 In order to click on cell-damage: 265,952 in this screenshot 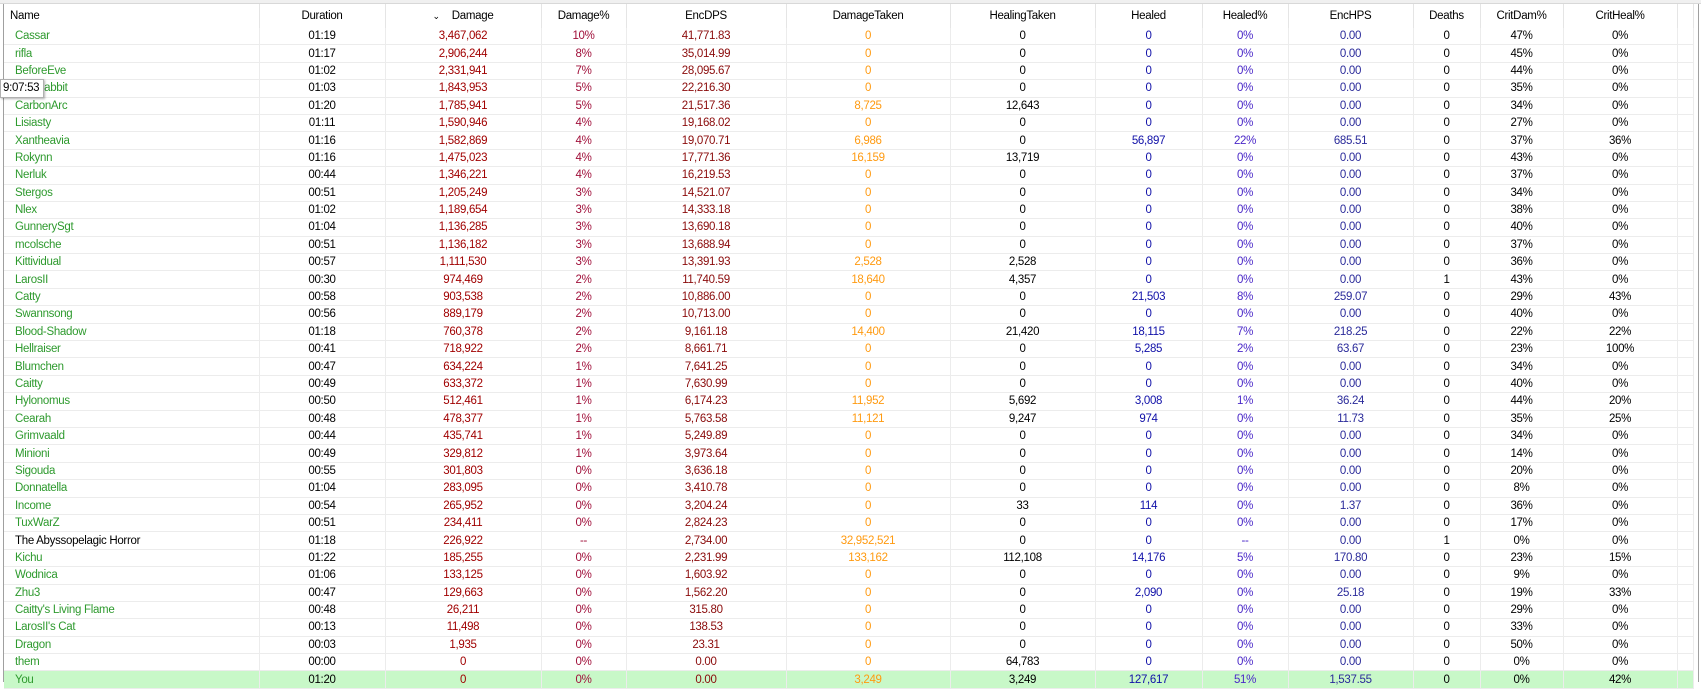, I will do `click(463, 506)`.